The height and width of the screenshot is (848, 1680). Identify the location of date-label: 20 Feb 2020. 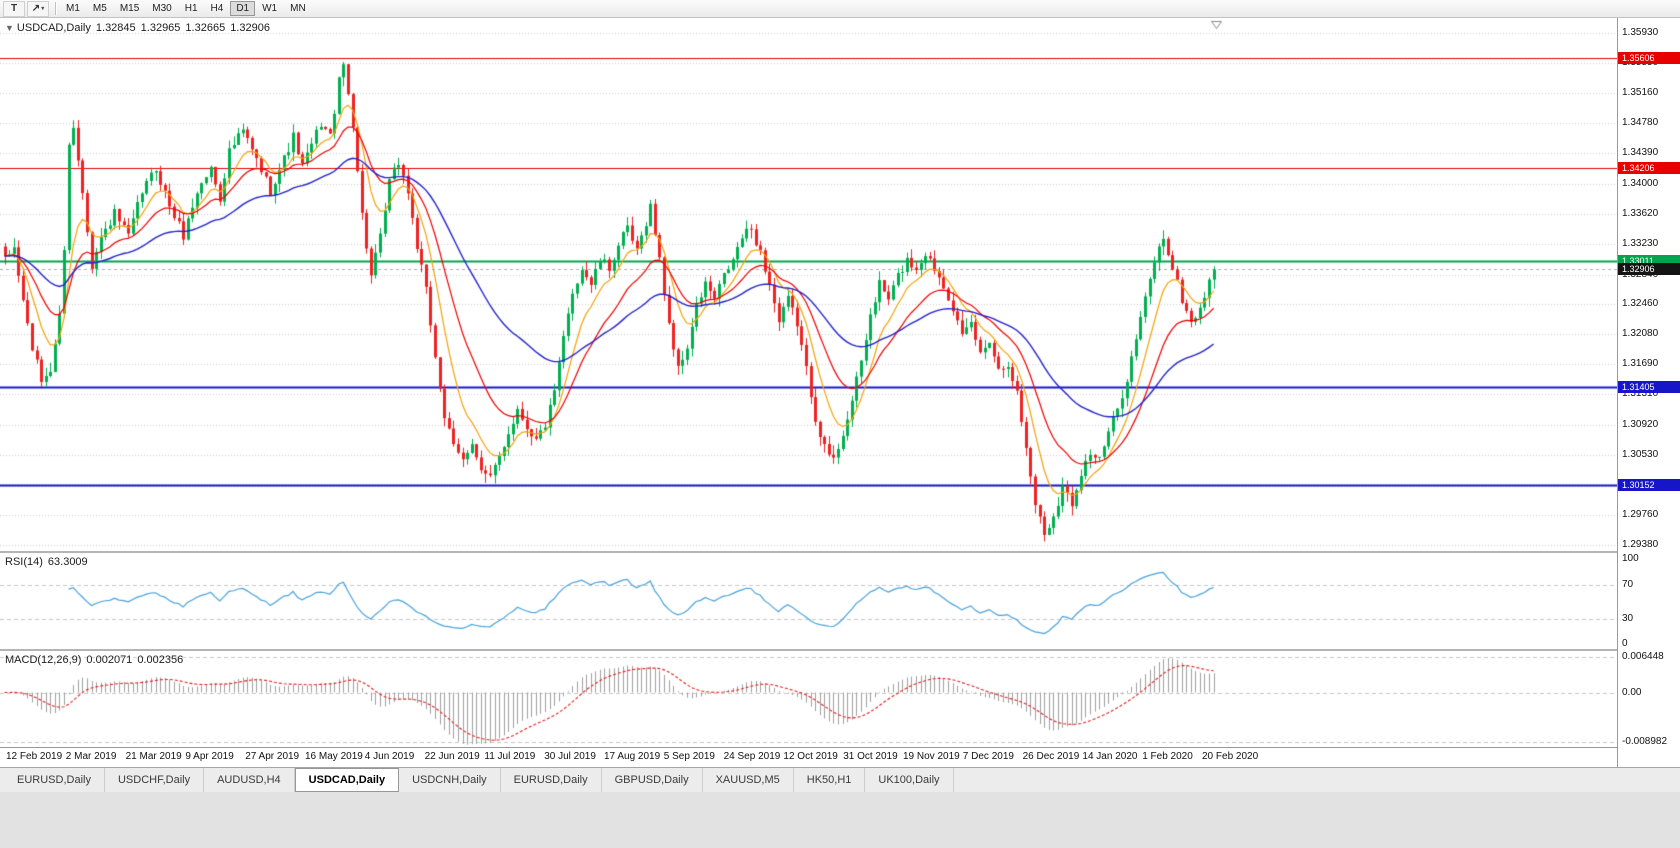
(1230, 756).